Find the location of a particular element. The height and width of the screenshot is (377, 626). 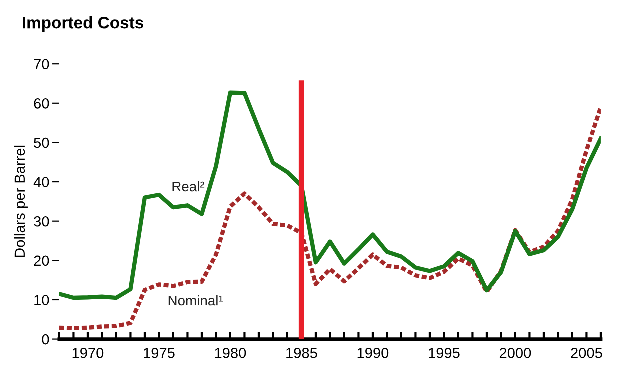

x-tick-label: 1980 is located at coordinates (230, 353).